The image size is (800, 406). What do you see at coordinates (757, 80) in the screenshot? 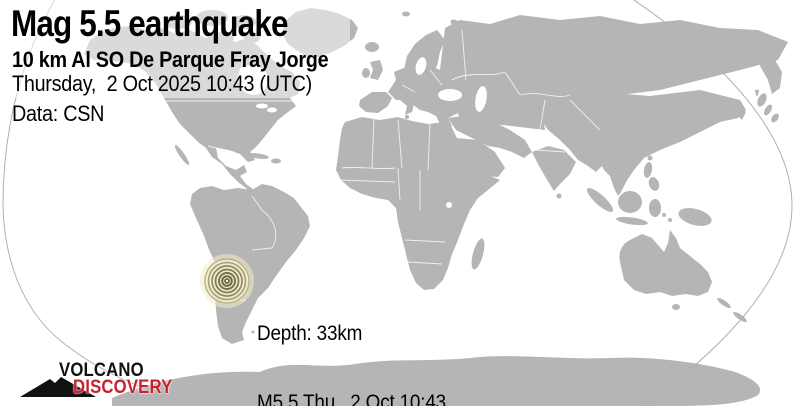
I see `sea-of-okhotsk` at bounding box center [757, 80].